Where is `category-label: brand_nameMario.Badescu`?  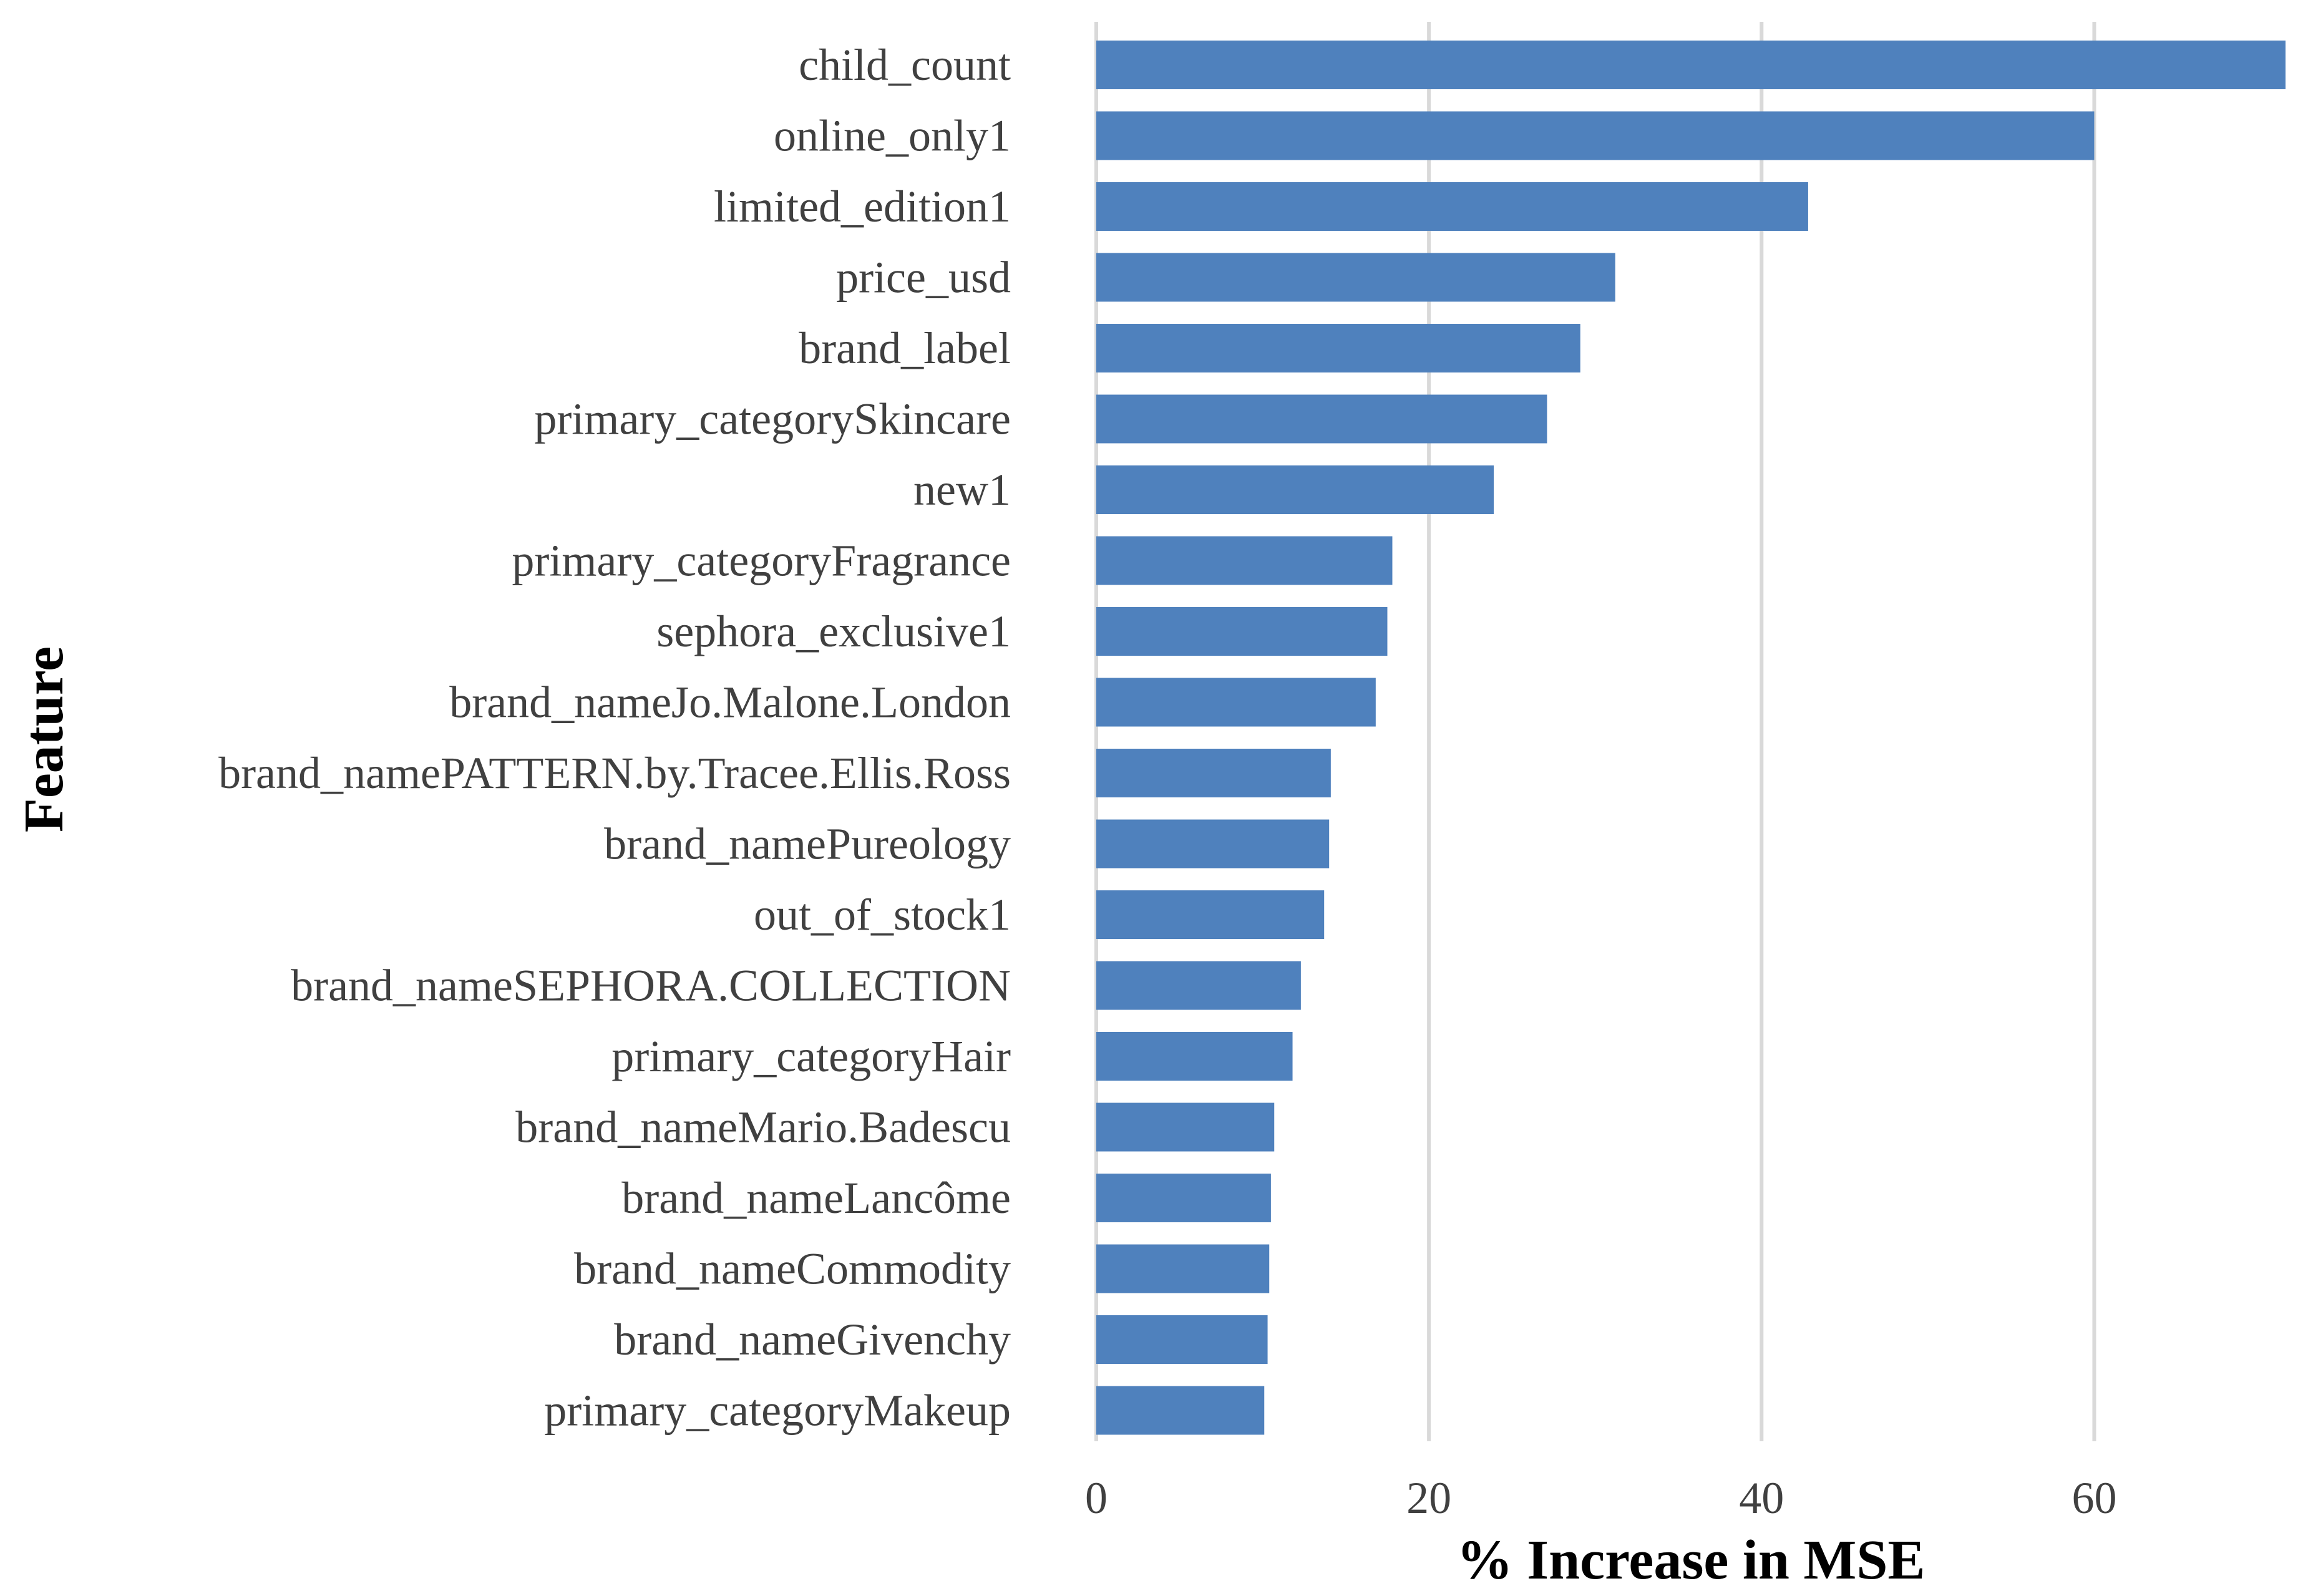
category-label: brand_nameMario.Badescu is located at coordinates (763, 1127).